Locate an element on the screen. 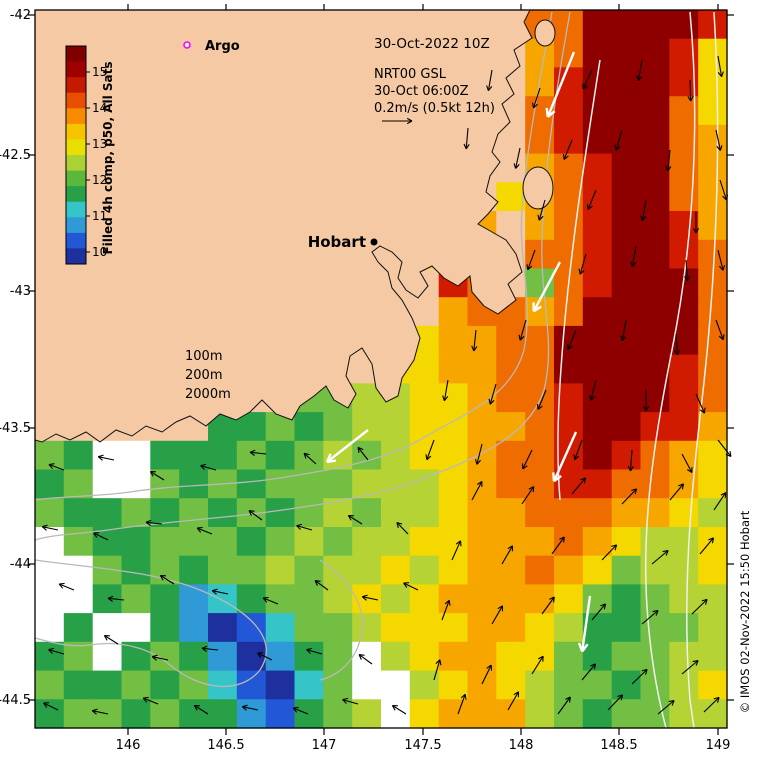  x-axis-label: 148.5 is located at coordinates (618, 745).